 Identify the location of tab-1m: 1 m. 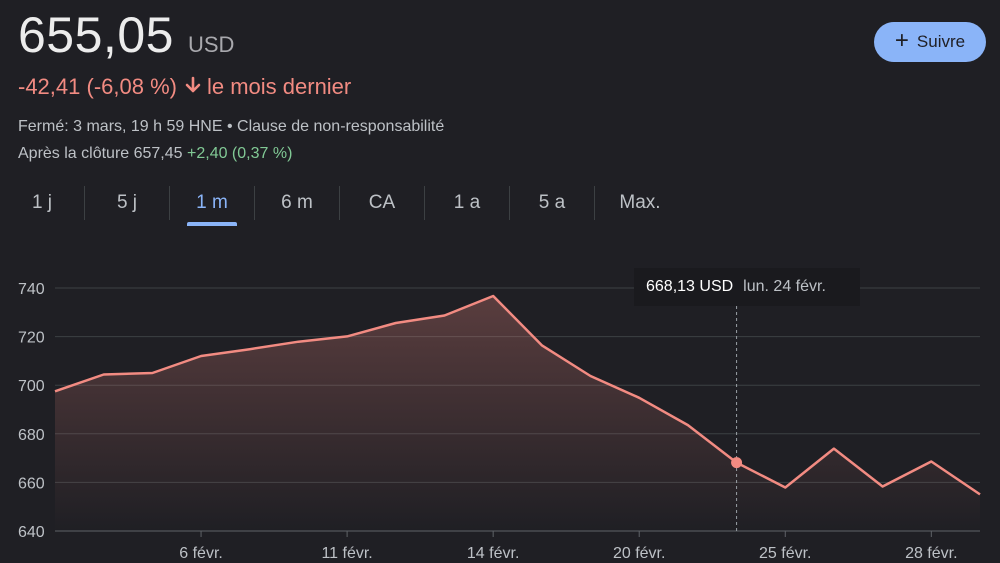
(211, 203).